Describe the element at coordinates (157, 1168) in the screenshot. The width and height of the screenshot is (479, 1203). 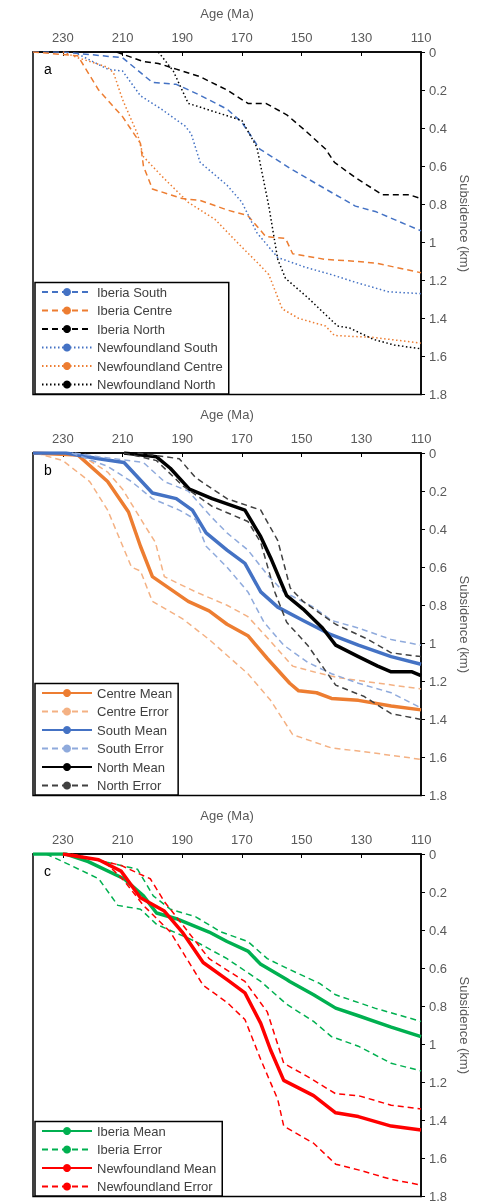
I see `legend-label: Newfoundland Mean` at that location.